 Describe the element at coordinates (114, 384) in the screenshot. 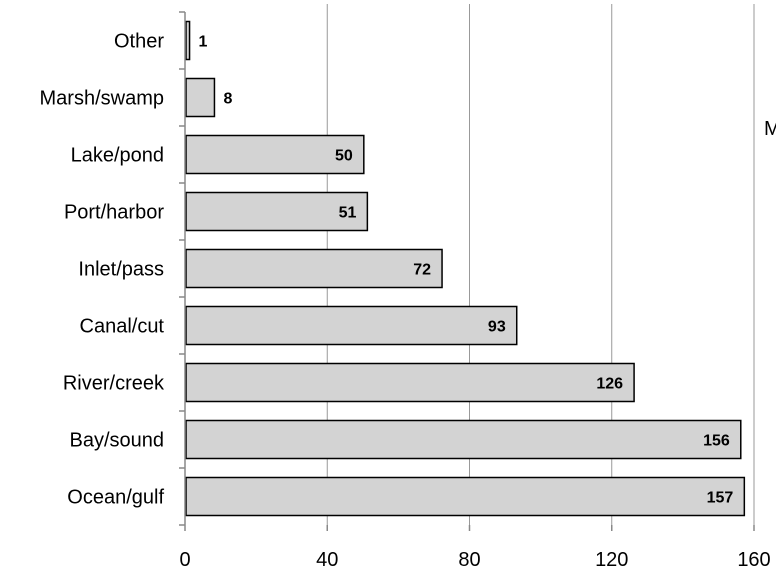

I see `category-label: River/creek` at that location.